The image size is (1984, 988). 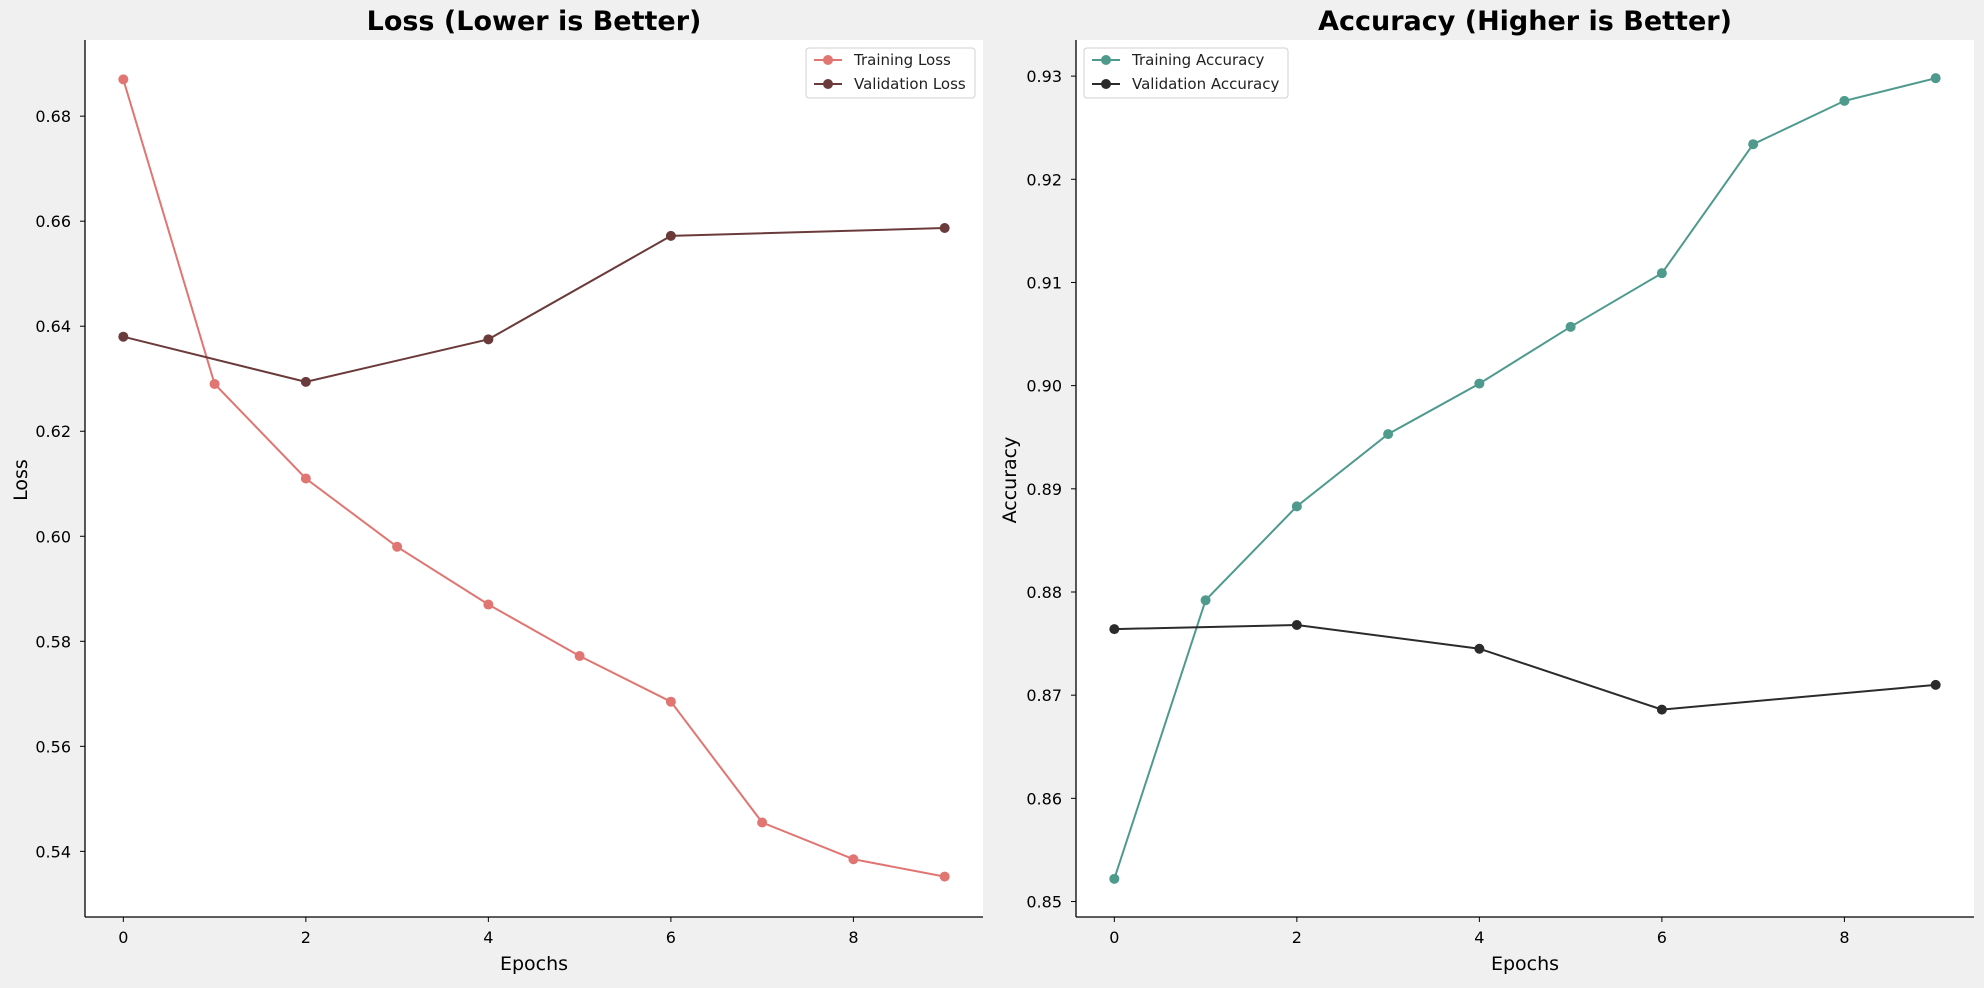 I want to click on accuracy-x-axis-label: Epochs, so click(x=1525, y=964).